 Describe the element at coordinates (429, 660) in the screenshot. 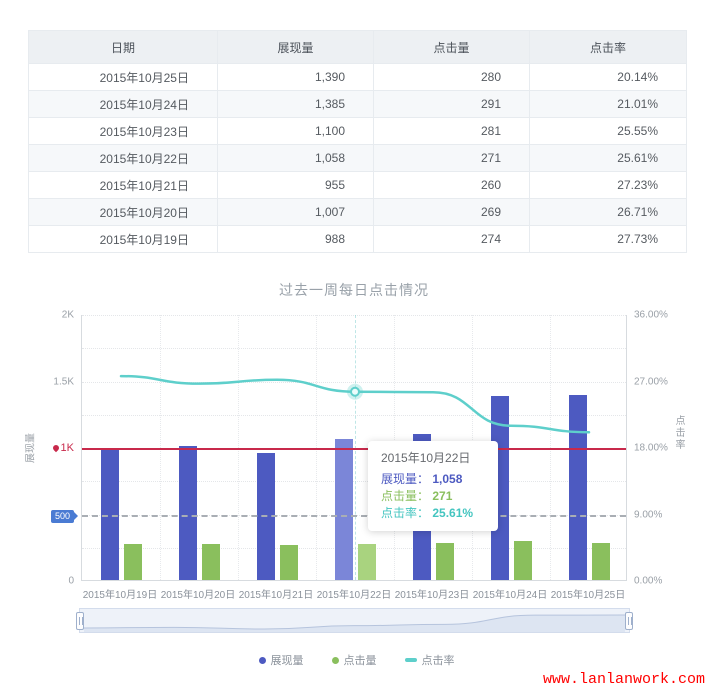

I see `legend-item-ctr: 点击率` at that location.